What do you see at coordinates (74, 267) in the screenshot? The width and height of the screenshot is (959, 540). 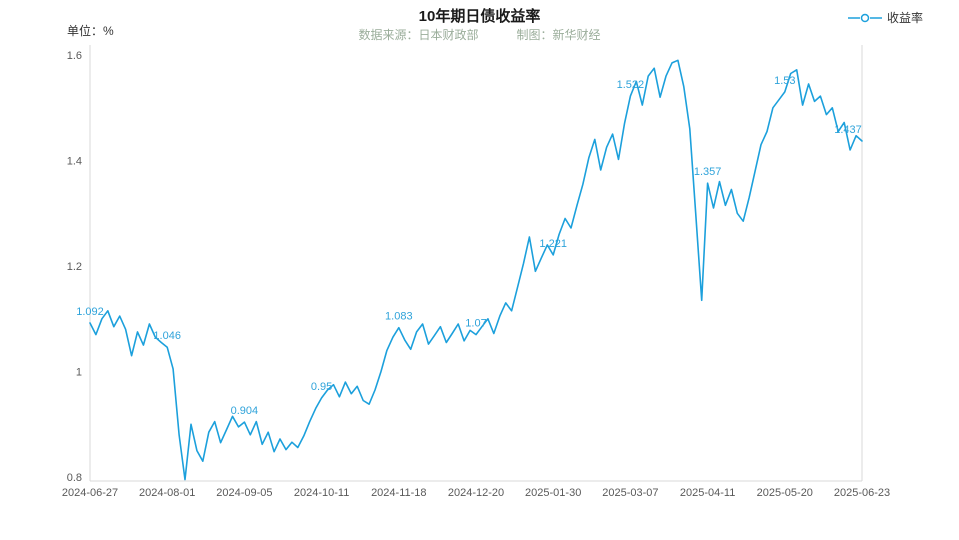 I see `y-axis-tick-label: 1.2` at bounding box center [74, 267].